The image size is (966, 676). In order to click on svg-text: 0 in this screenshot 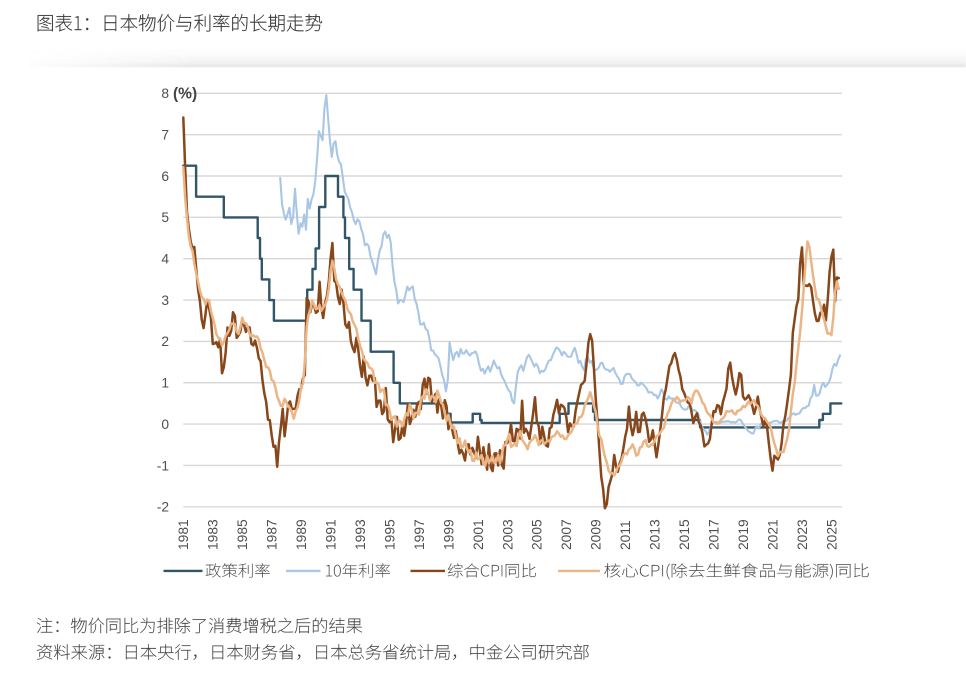, I will do `click(165, 424)`.